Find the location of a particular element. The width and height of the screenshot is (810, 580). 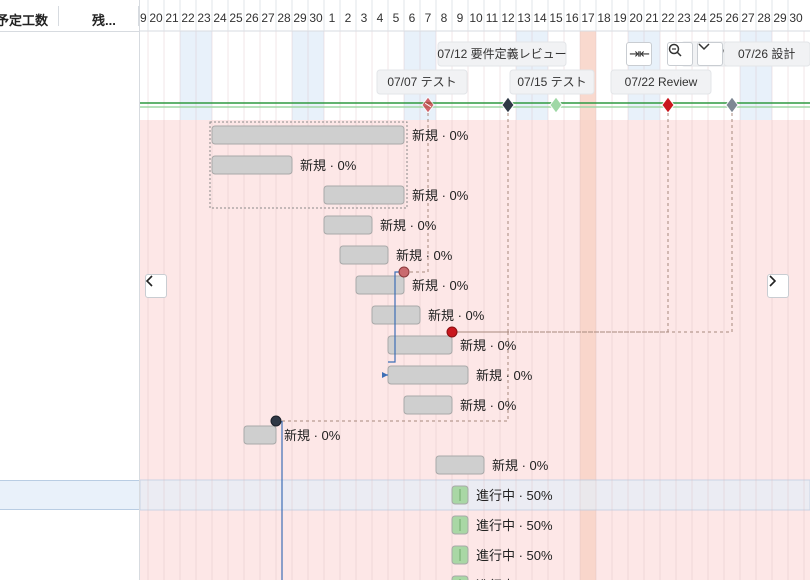

milestone: 07/15 テスト is located at coordinates (552, 91).